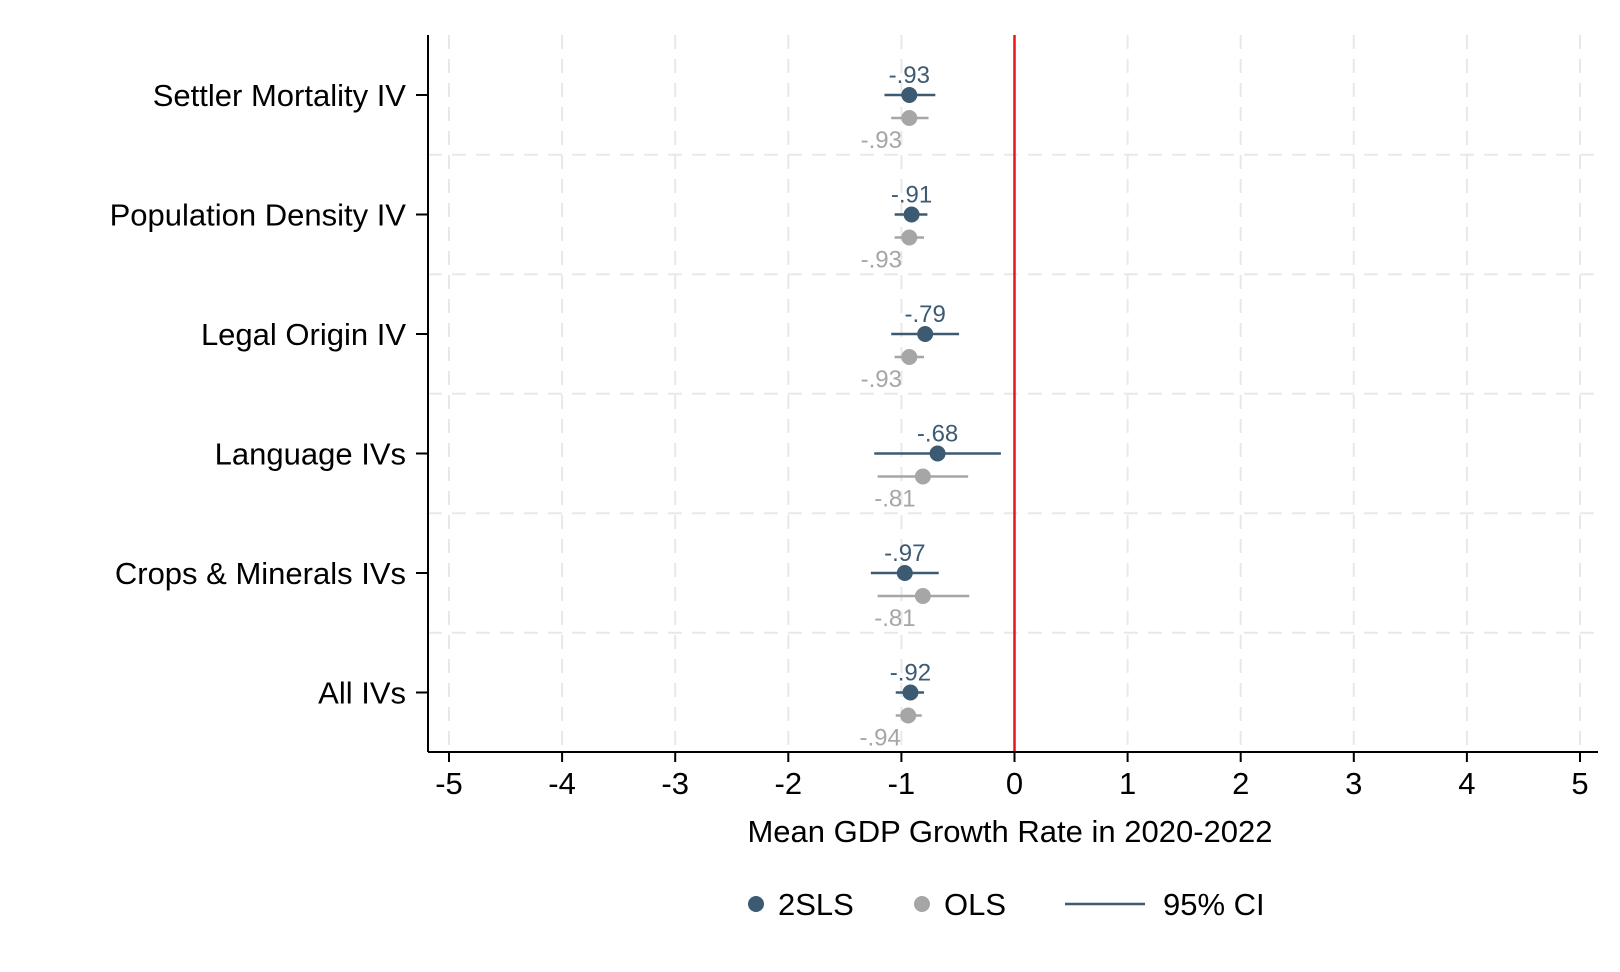 This screenshot has height=972, width=1620. I want to click on x-axis-title: Mean GDP Growth Rate in 2020-2022, so click(1009, 831).